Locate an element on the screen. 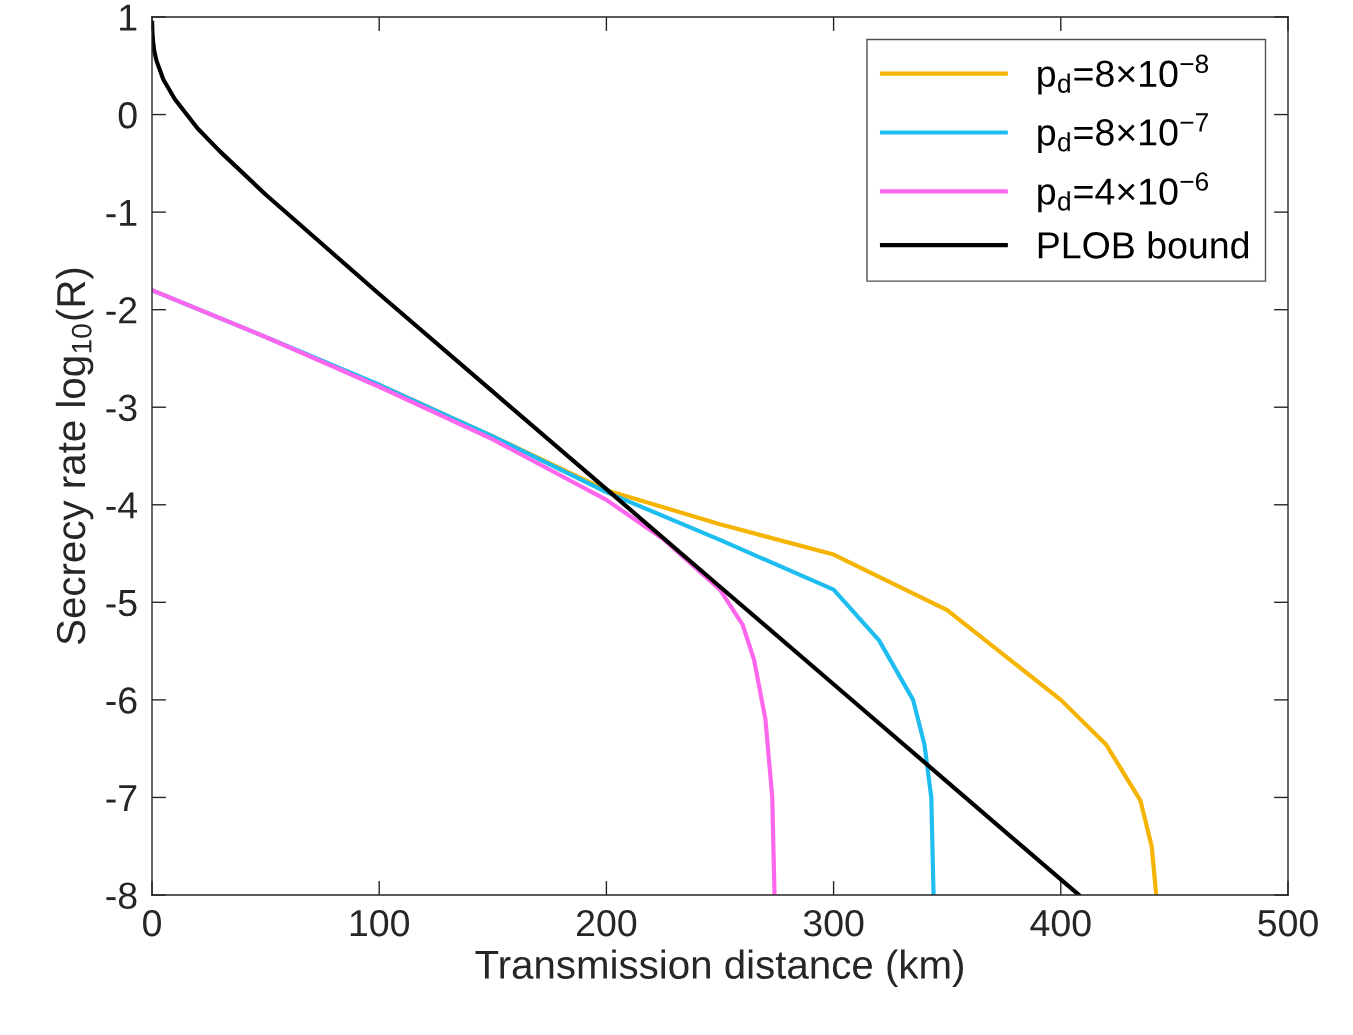  legend-label: PLOB bound is located at coordinates (1143, 245).